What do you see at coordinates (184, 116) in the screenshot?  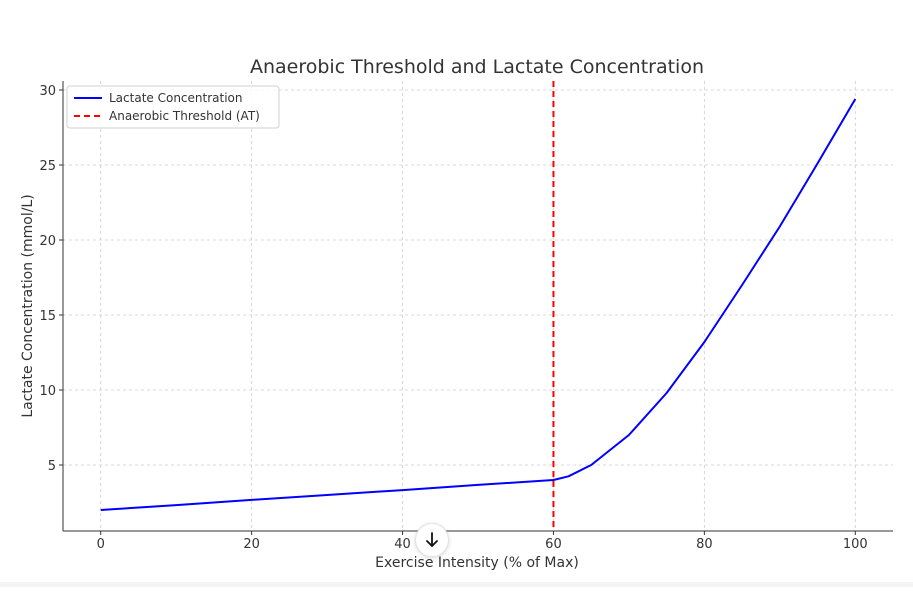 I see `legend-label-threshold: Anaerobic Threshold (AT)` at bounding box center [184, 116].